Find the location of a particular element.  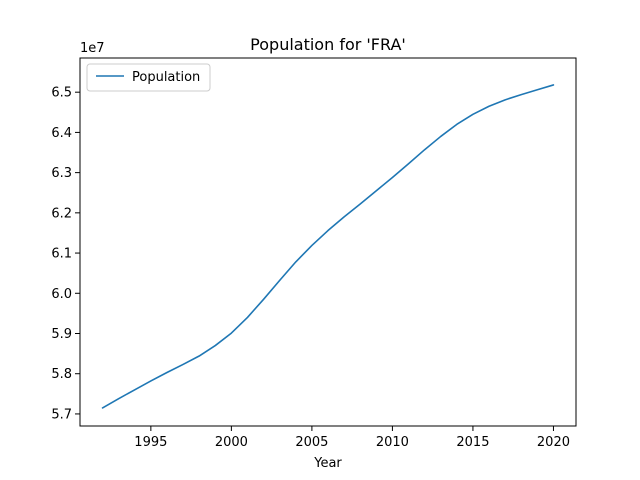

x-tick-label: 2020 is located at coordinates (553, 442).